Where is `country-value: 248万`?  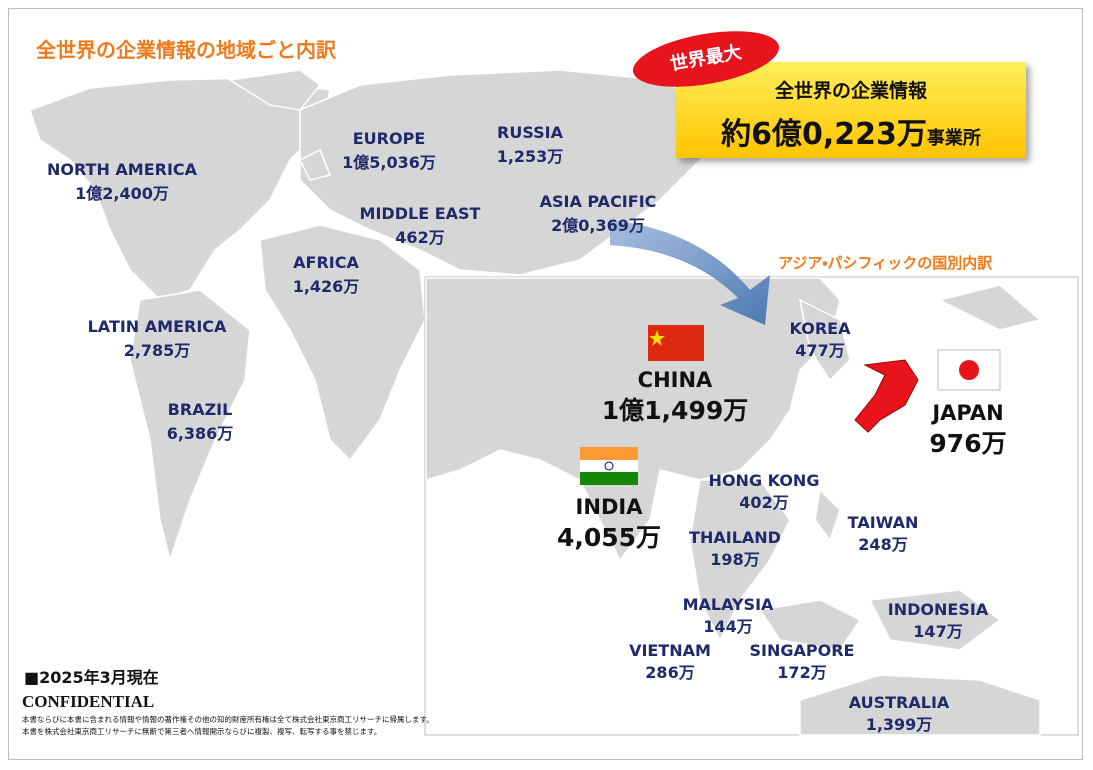 country-value: 248万 is located at coordinates (883, 544).